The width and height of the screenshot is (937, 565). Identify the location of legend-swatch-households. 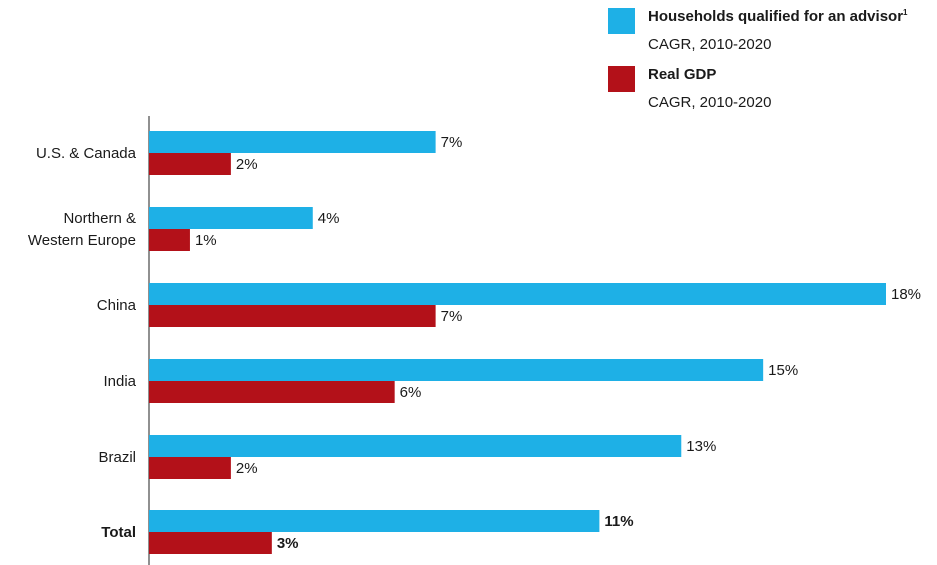
(621, 21).